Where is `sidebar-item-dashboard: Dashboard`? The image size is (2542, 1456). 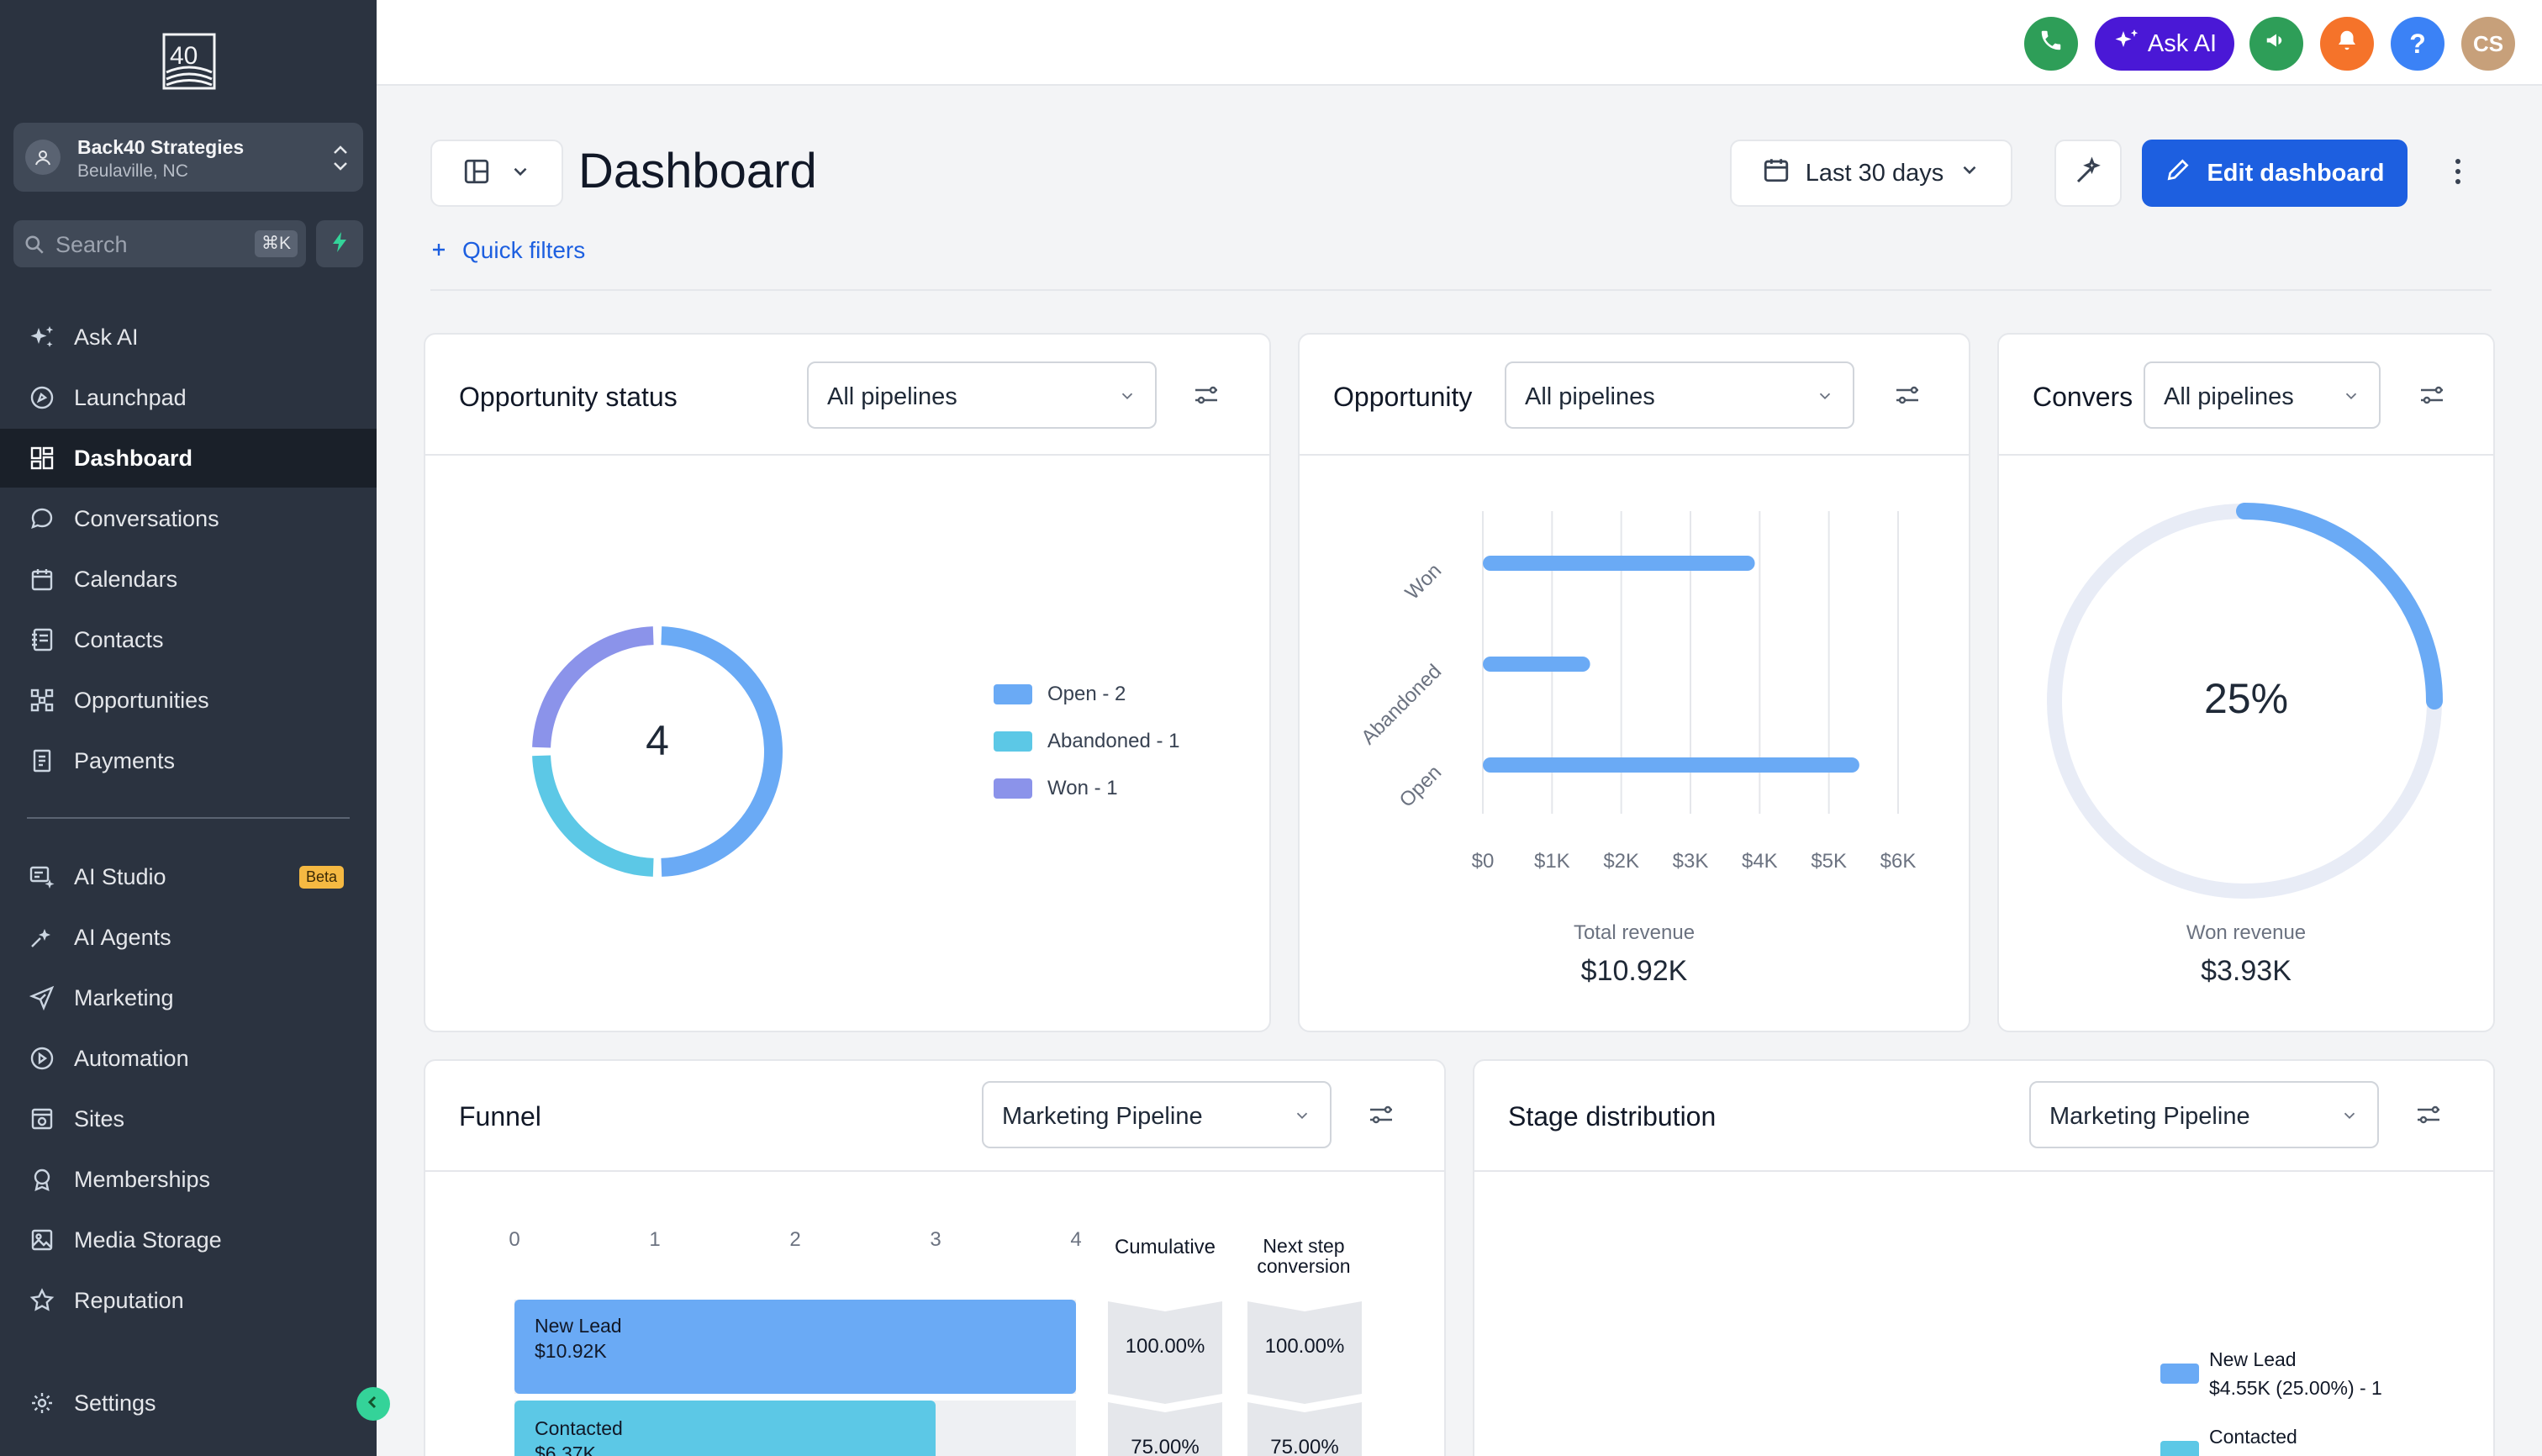 sidebar-item-dashboard: Dashboard is located at coordinates (188, 458).